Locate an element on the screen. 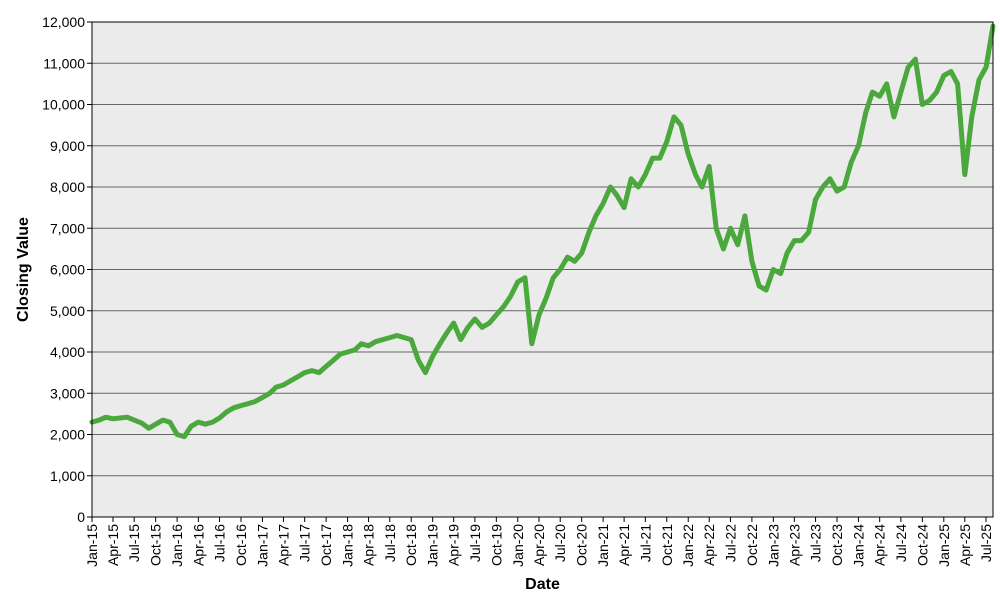  y-tick-label: 12,000 is located at coordinates (63, 22).